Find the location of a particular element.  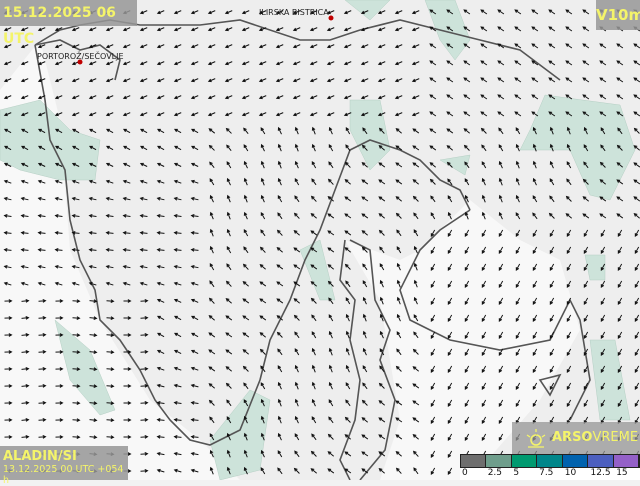

legend-swatch is located at coordinates (524, 461).